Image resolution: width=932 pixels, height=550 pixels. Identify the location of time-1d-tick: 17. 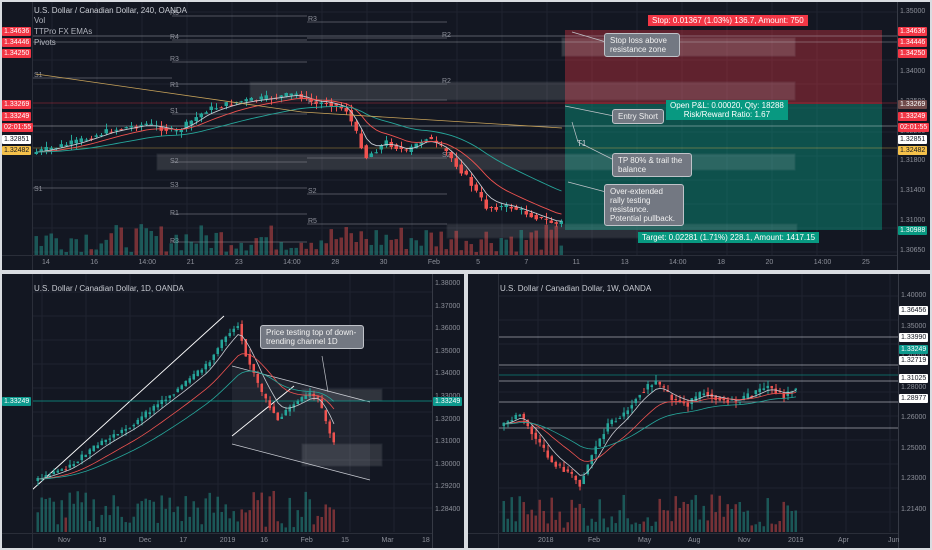
(183, 540).